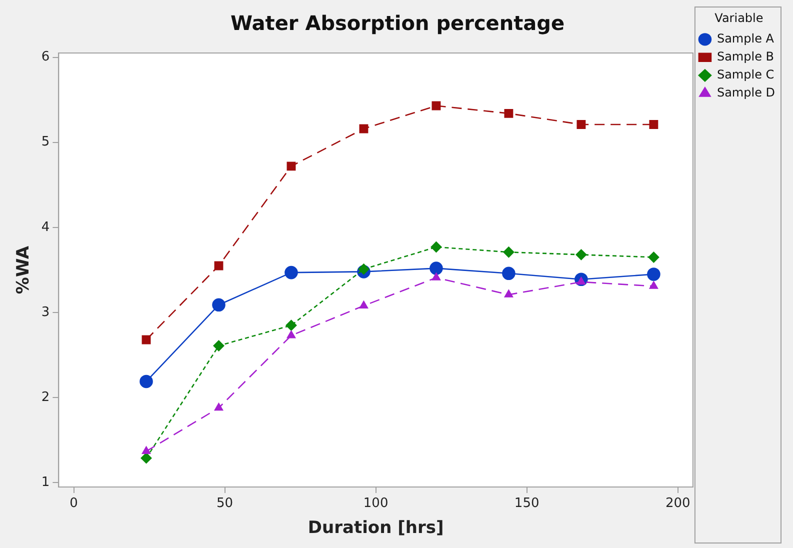 Image resolution: width=793 pixels, height=548 pixels. I want to click on y-axis-title: %WA, so click(24, 269).